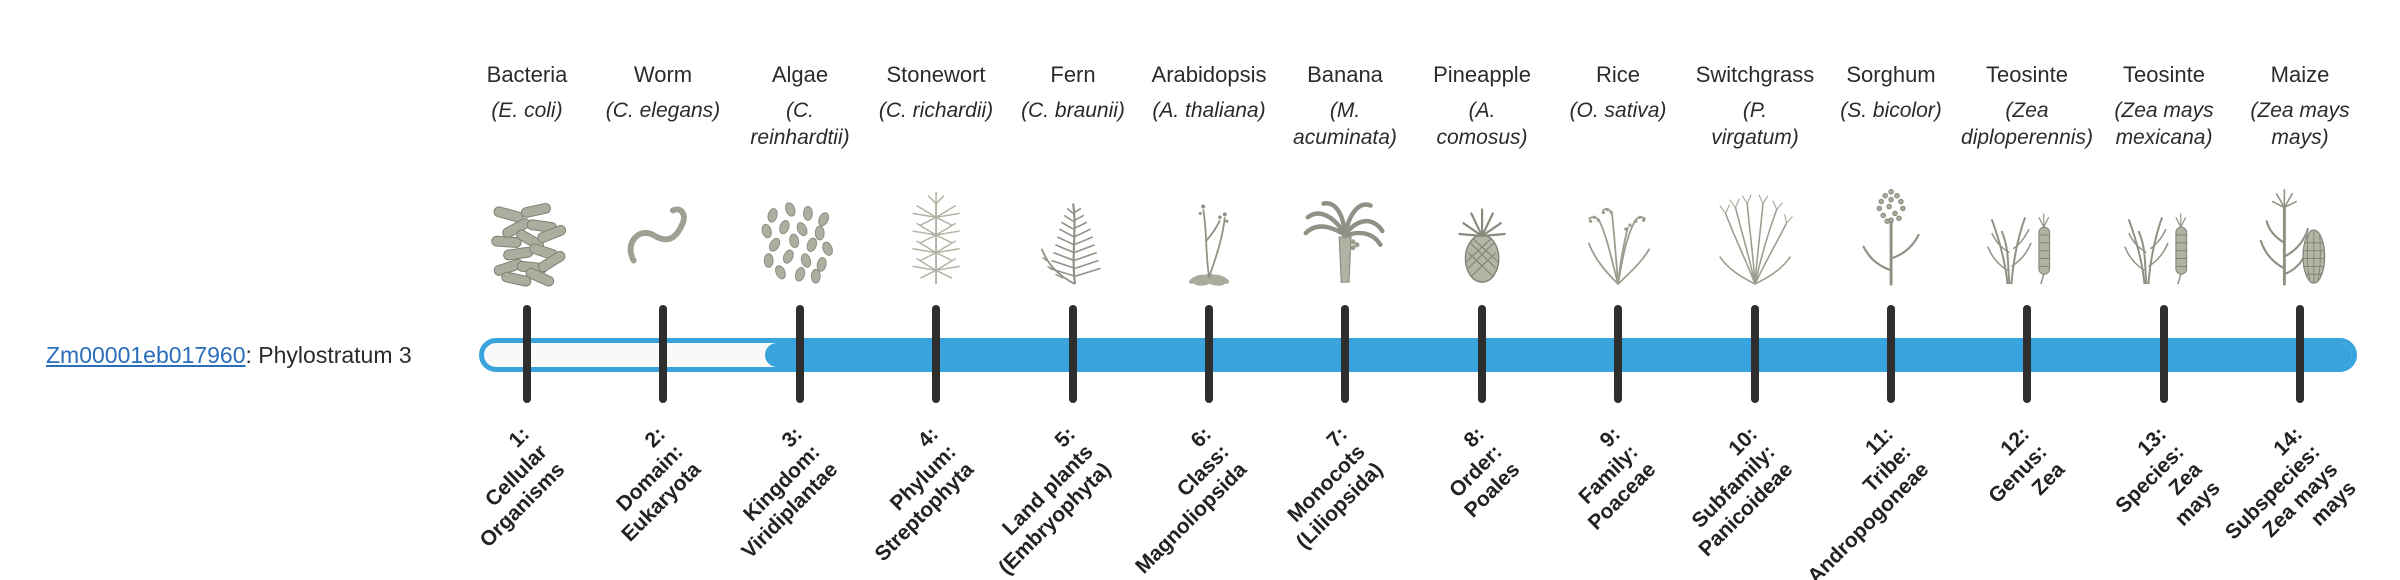 The height and width of the screenshot is (580, 2400). Describe the element at coordinates (1073, 74) in the screenshot. I see `organism-common-name: Fern` at that location.